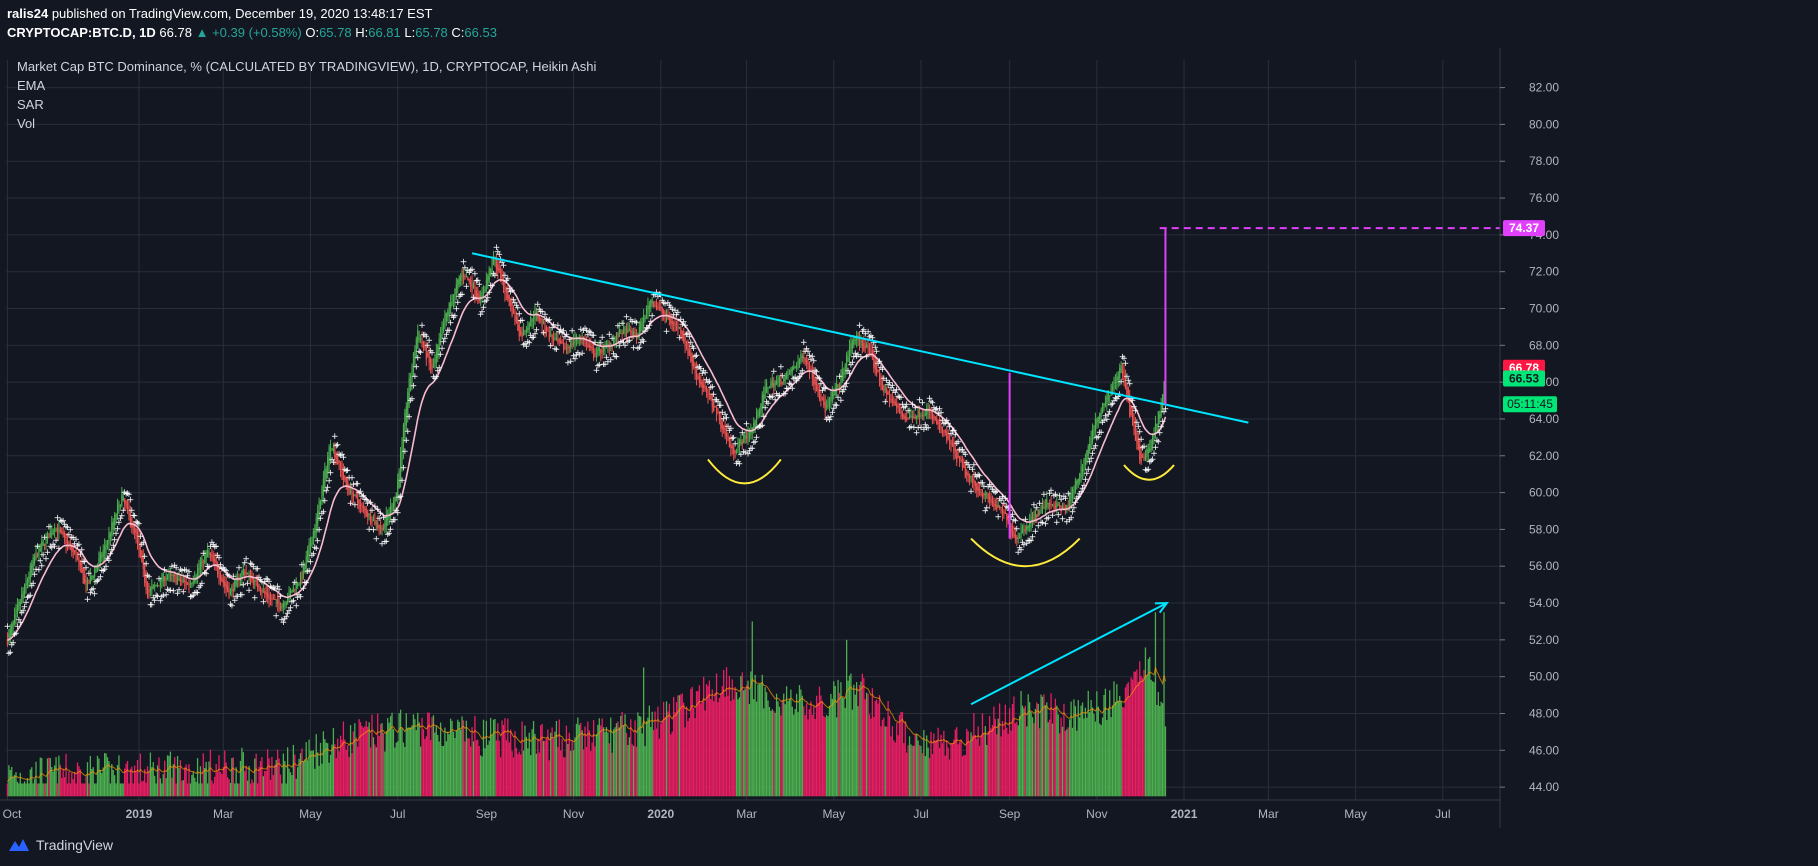 This screenshot has width=1818, height=866. Describe the element at coordinates (1544, 529) in the screenshot. I see `price-tick-label: 58.00` at that location.